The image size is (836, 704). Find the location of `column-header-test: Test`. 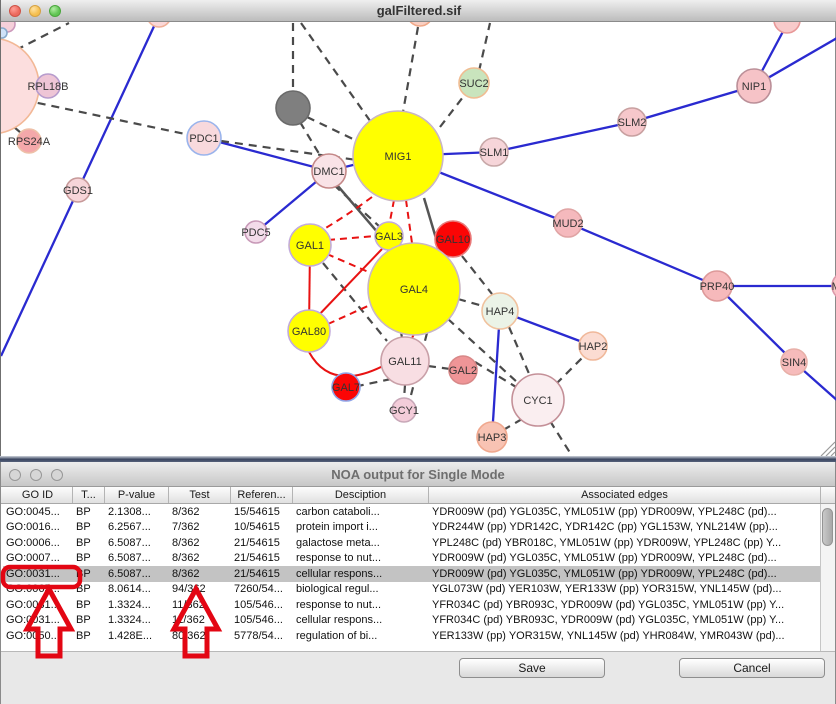

column-header-test: Test is located at coordinates (200, 495).